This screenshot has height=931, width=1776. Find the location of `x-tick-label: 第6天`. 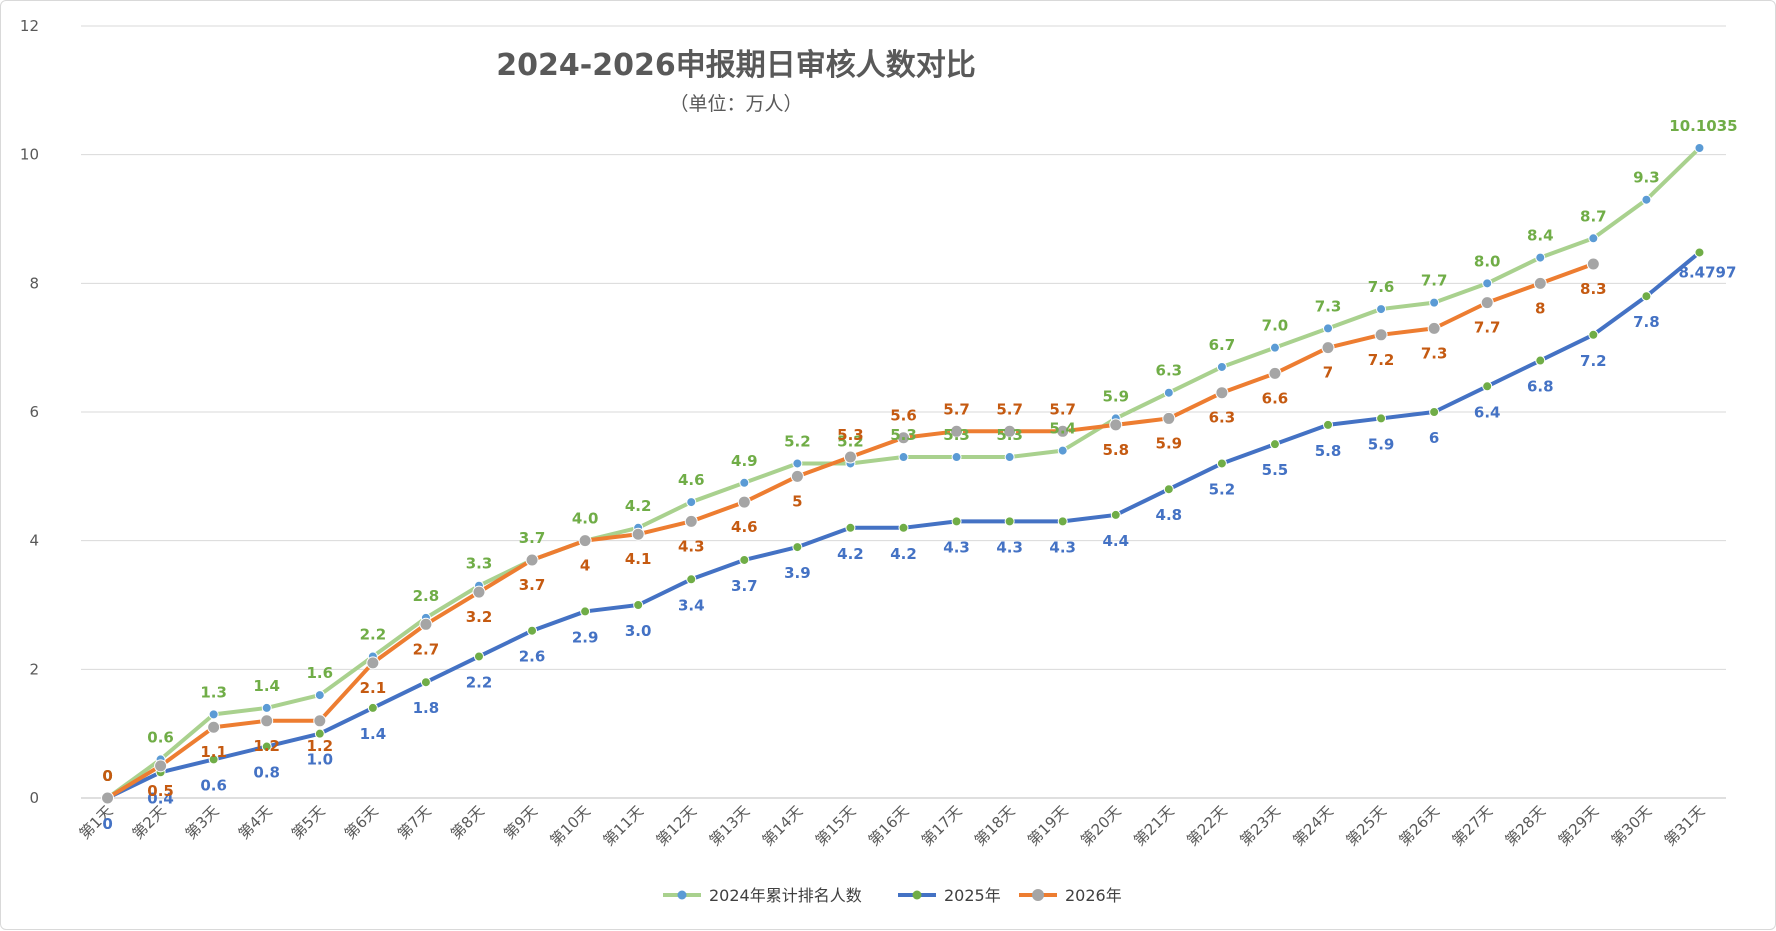

x-tick-label: 第6天 is located at coordinates (361, 822).